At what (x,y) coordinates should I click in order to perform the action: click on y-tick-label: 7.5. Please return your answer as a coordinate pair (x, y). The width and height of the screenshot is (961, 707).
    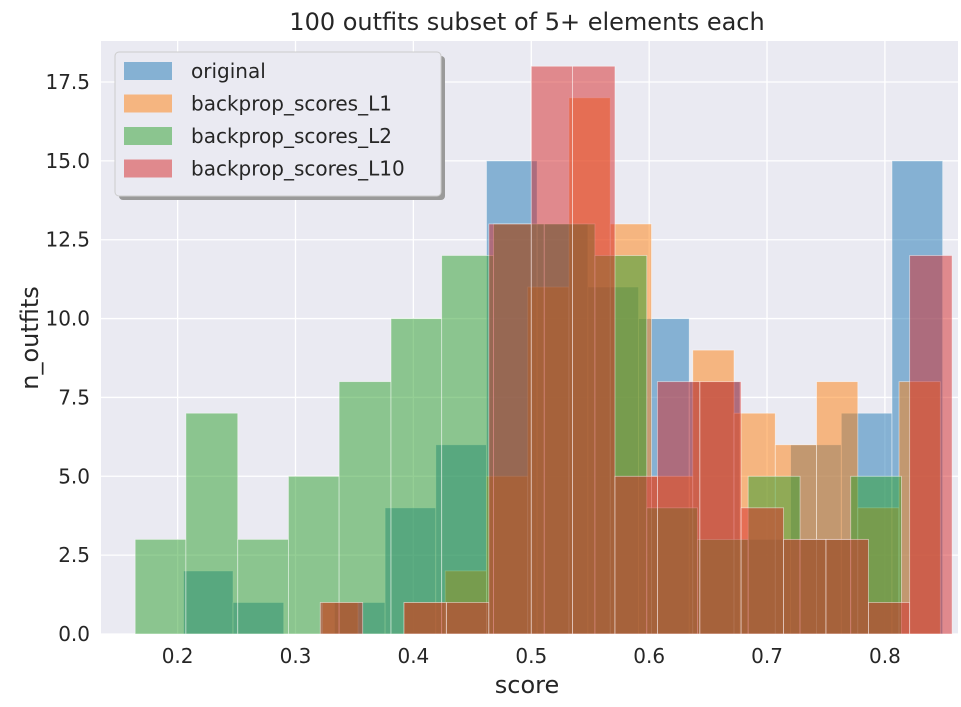
    Looking at the image, I should click on (74, 397).